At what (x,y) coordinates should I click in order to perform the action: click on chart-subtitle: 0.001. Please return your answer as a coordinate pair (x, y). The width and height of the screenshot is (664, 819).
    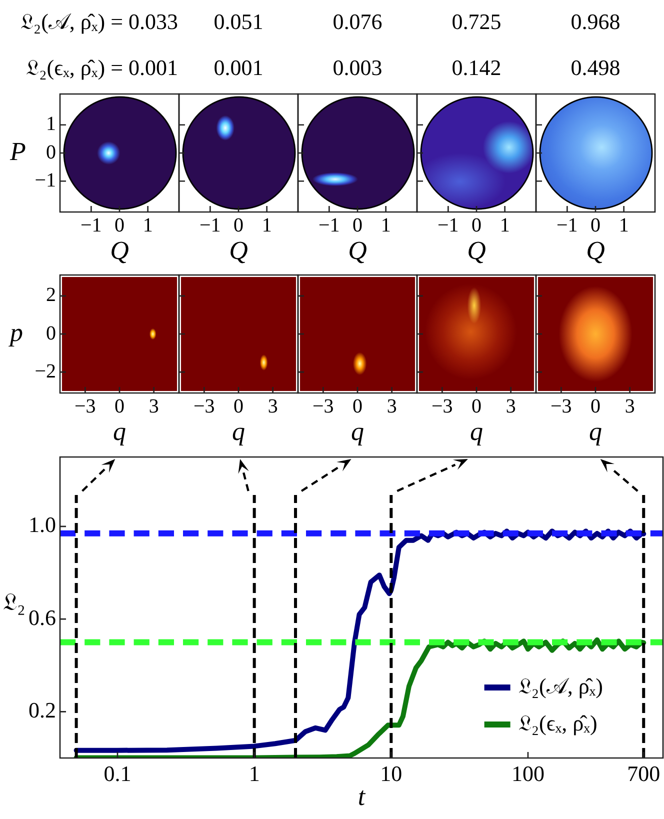
    Looking at the image, I should click on (239, 67).